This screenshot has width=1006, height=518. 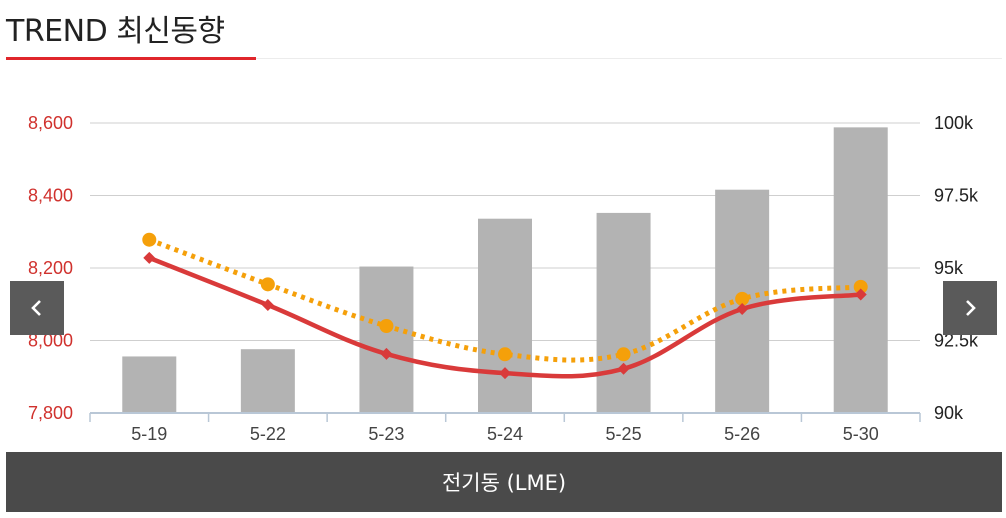 What do you see at coordinates (131, 58) in the screenshot?
I see `title-underline` at bounding box center [131, 58].